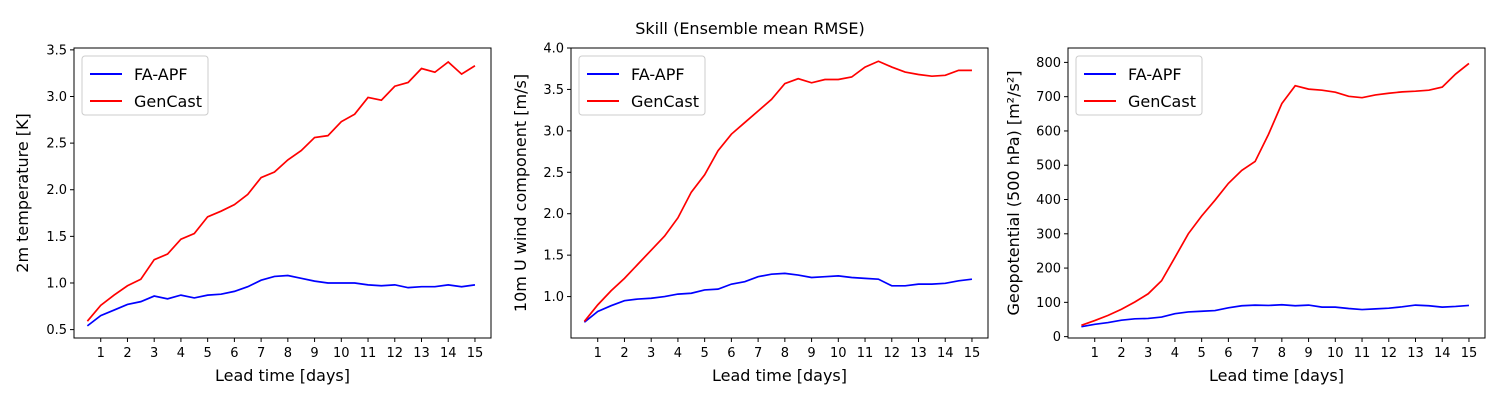 The height and width of the screenshot is (400, 1500). I want to click on y-axis-label: 10m U wind component [m/s], so click(520, 193).